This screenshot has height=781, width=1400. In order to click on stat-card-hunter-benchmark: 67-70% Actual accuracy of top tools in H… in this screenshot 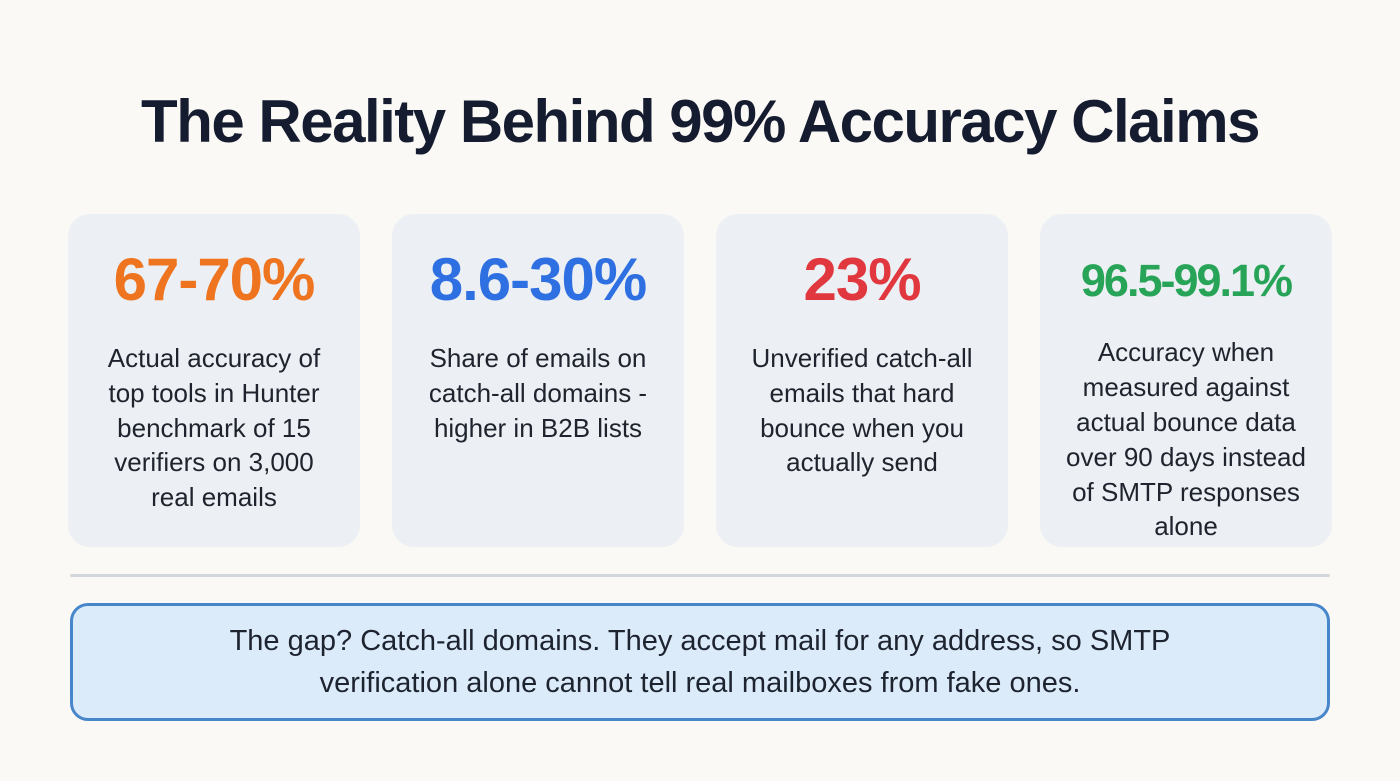, I will do `click(214, 380)`.